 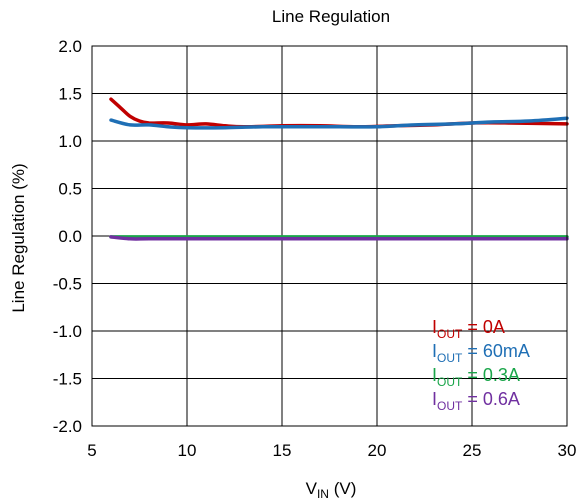 I want to click on y-tick-label: -0.5, so click(x=67, y=284).